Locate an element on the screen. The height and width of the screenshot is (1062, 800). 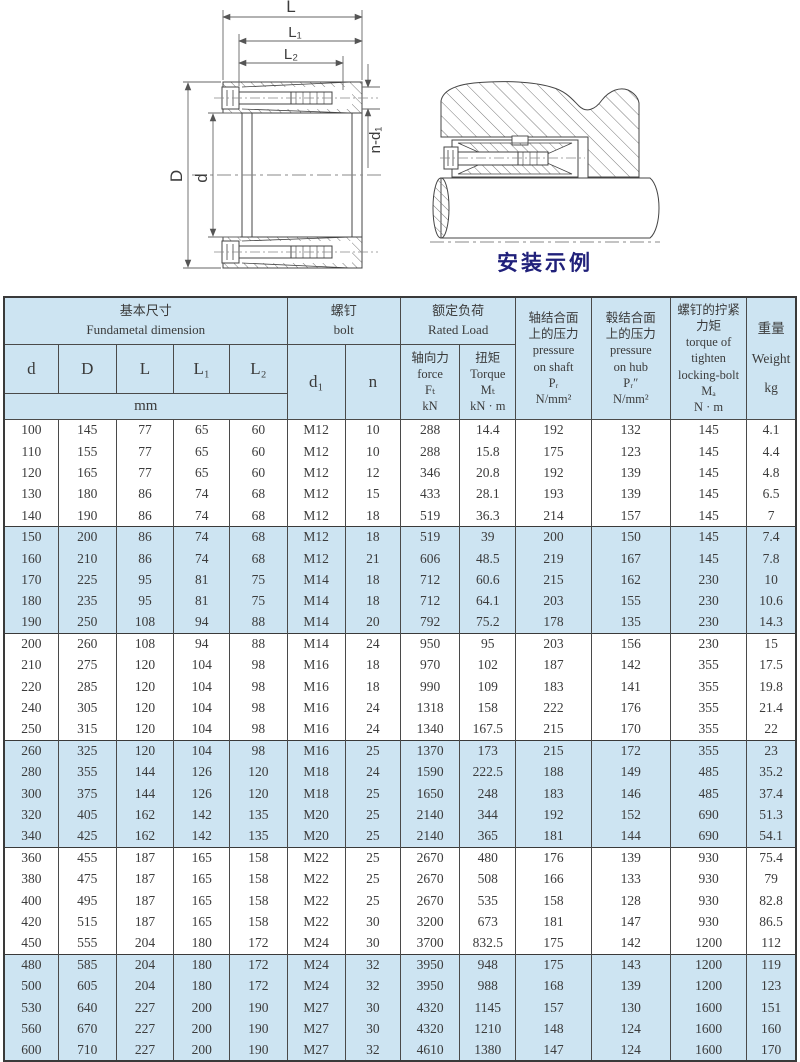
table-row: 150 200 86 74 68 M12 18 519 39 200 150 145 7.4 is located at coordinates (400, 536).